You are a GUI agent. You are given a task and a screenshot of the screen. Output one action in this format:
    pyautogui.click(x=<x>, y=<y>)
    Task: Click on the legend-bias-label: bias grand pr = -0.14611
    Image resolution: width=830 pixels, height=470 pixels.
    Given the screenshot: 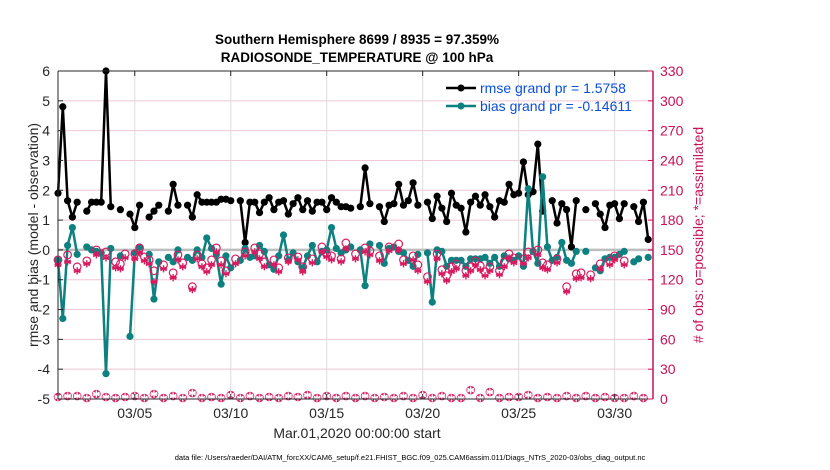 What is the action you would take?
    pyautogui.click(x=556, y=106)
    